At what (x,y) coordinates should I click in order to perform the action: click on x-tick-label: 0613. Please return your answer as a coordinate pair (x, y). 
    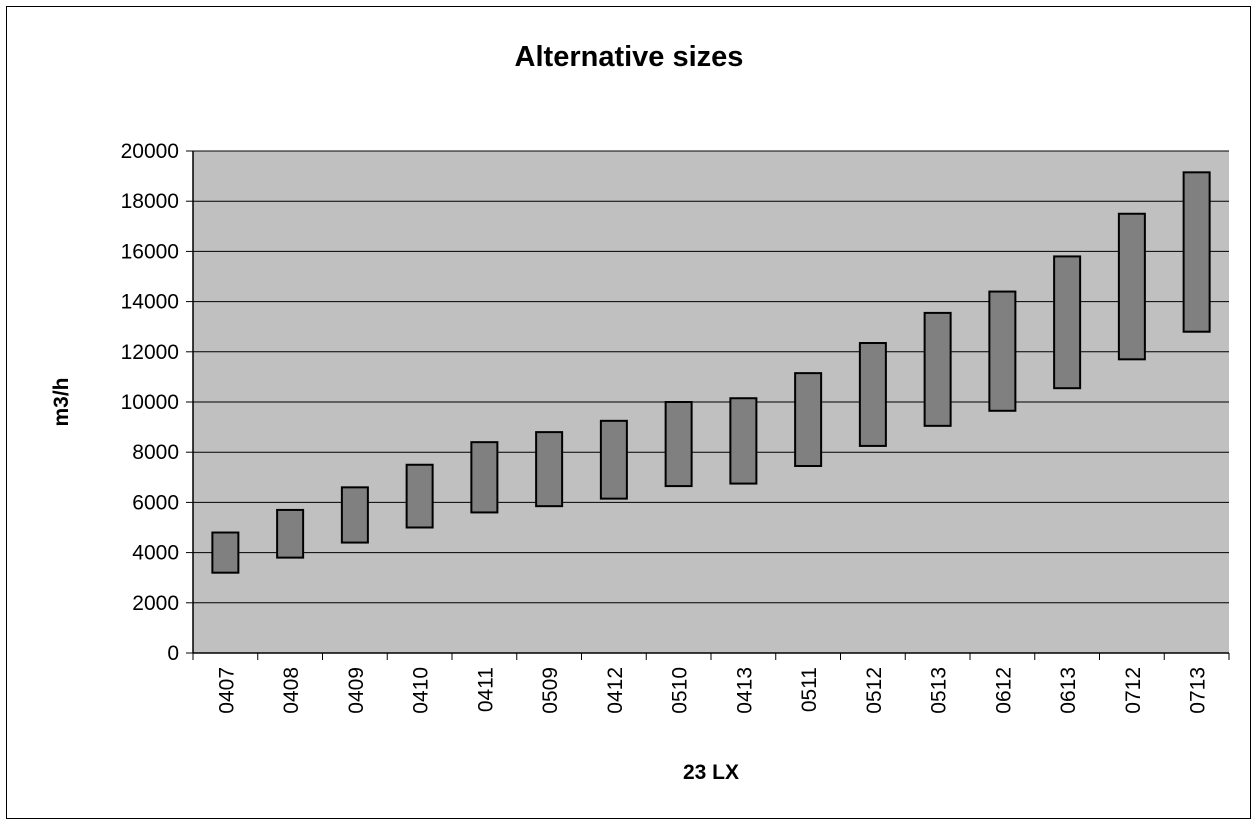
    Looking at the image, I should click on (1068, 690).